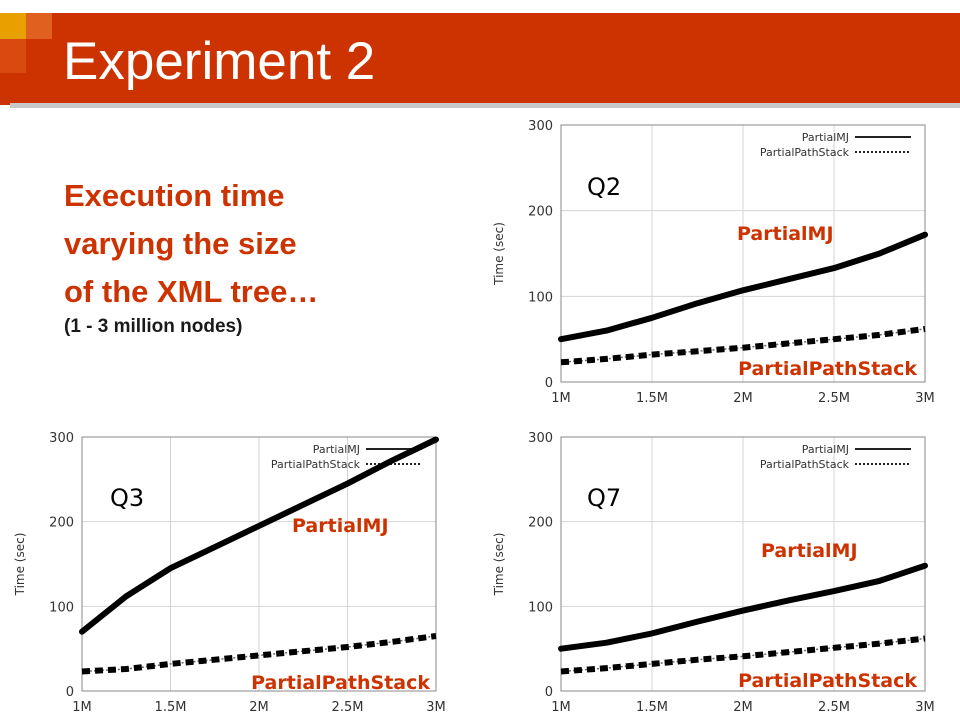  I want to click on decor-square-yellow, so click(13, 26).